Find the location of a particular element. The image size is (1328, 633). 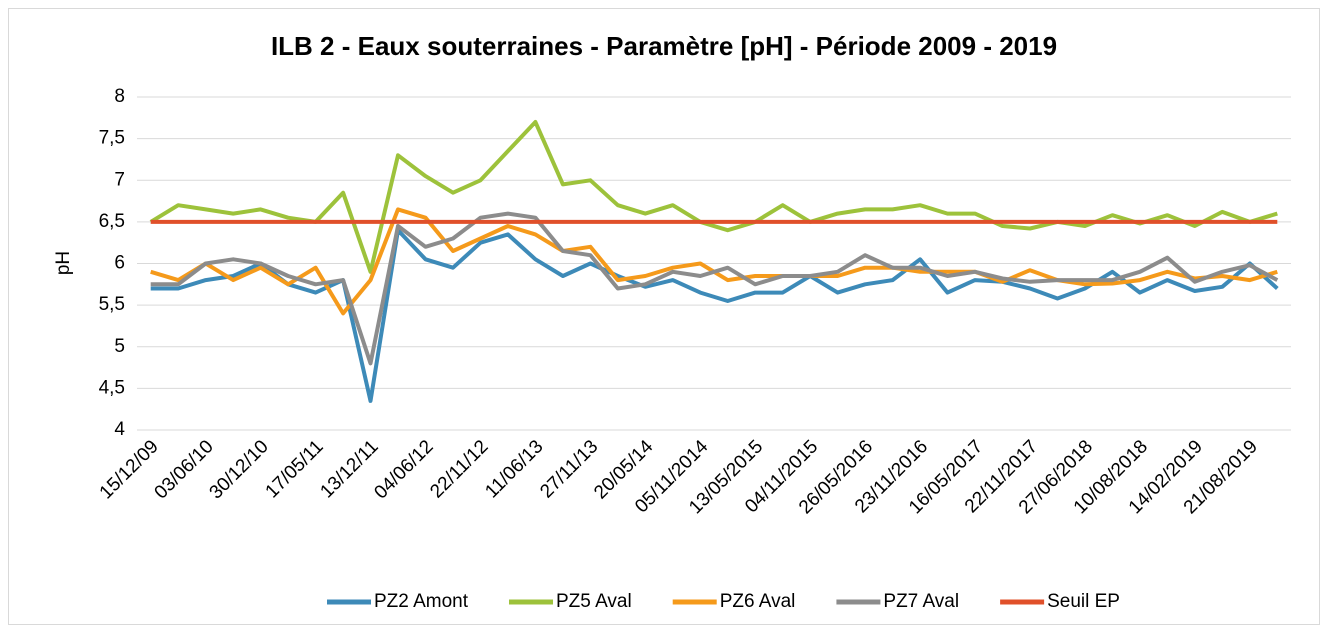

y-tick-label: 5,5 is located at coordinates (112, 304).